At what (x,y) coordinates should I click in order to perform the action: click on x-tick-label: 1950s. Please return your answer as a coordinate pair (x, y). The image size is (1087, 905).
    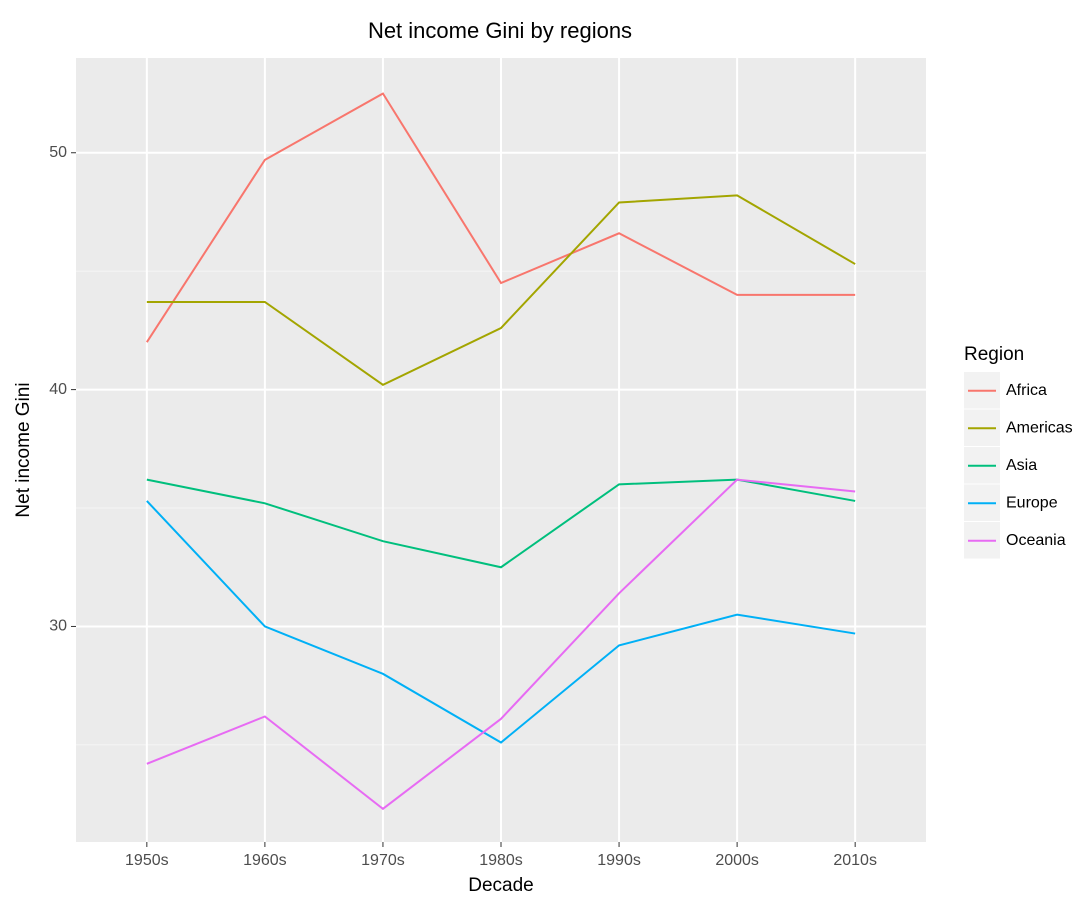
    Looking at the image, I should click on (147, 860).